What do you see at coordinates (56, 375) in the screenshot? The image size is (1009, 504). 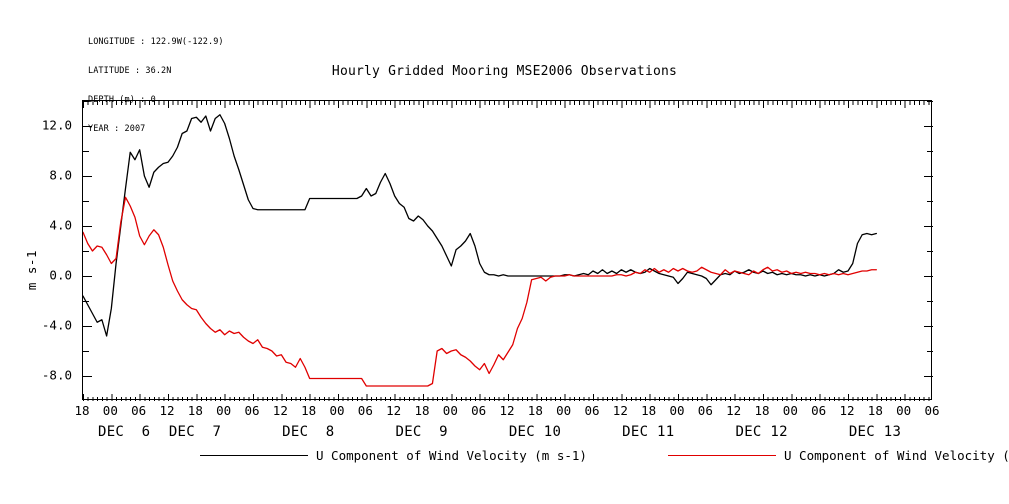 I see `y-tick-label: -8.0` at bounding box center [56, 375].